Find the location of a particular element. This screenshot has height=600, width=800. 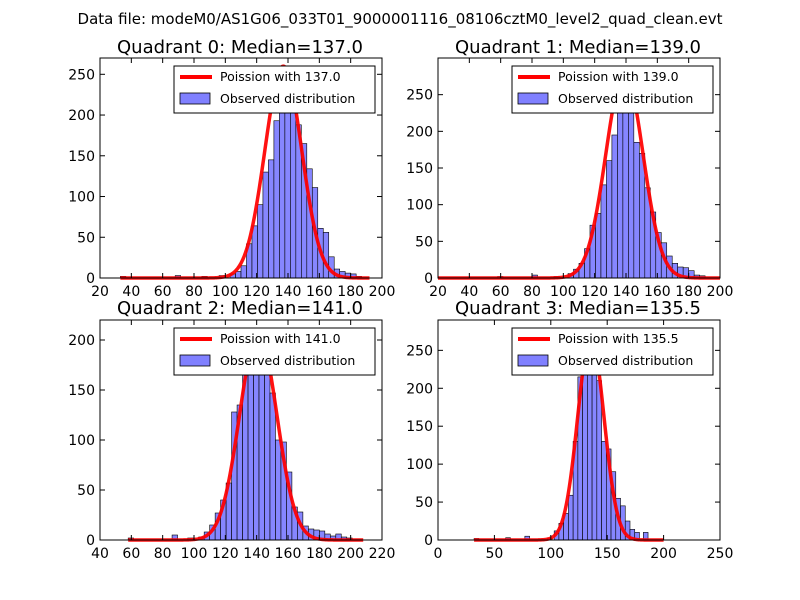

panel-title: Quadrant 2: Median=141.0 is located at coordinates (240, 308).